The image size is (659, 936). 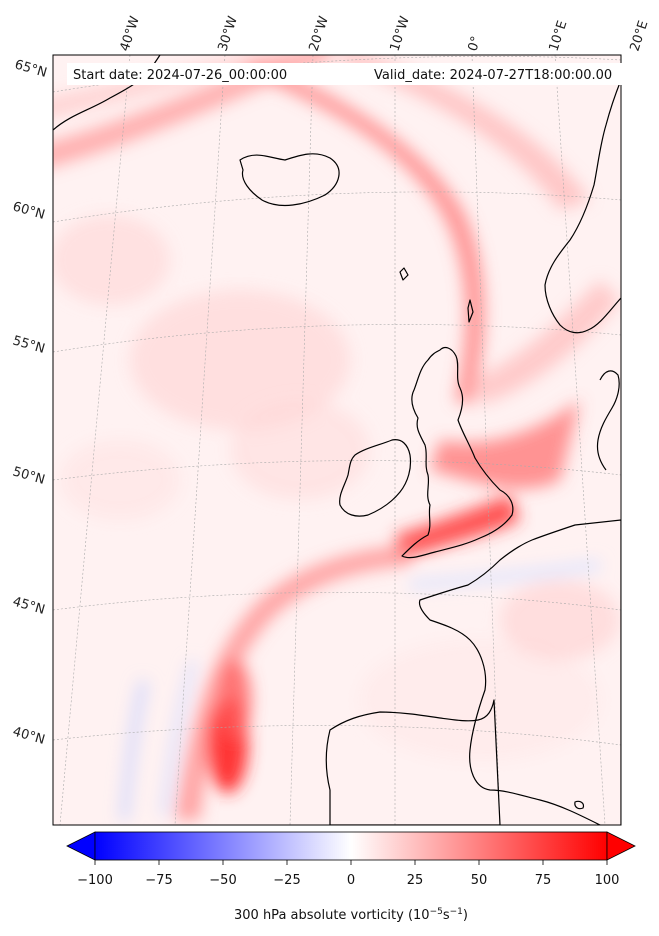 I want to click on lon-label: 0°, so click(x=475, y=44).